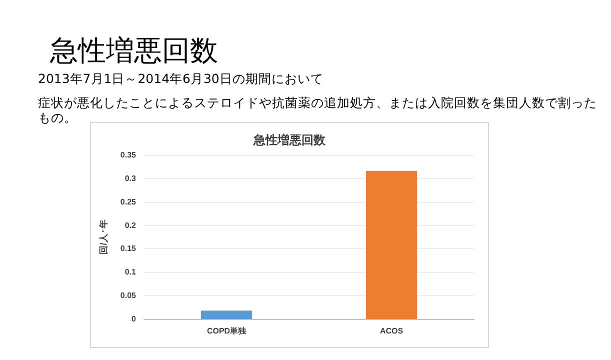  What do you see at coordinates (227, 331) in the screenshot?
I see `x-tick-label: COPD単独` at bounding box center [227, 331].